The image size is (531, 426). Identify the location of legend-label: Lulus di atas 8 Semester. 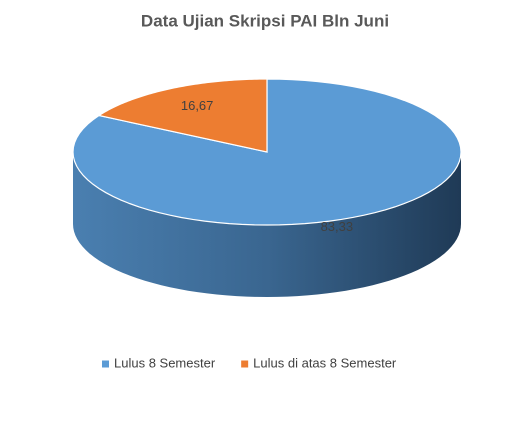
(325, 362).